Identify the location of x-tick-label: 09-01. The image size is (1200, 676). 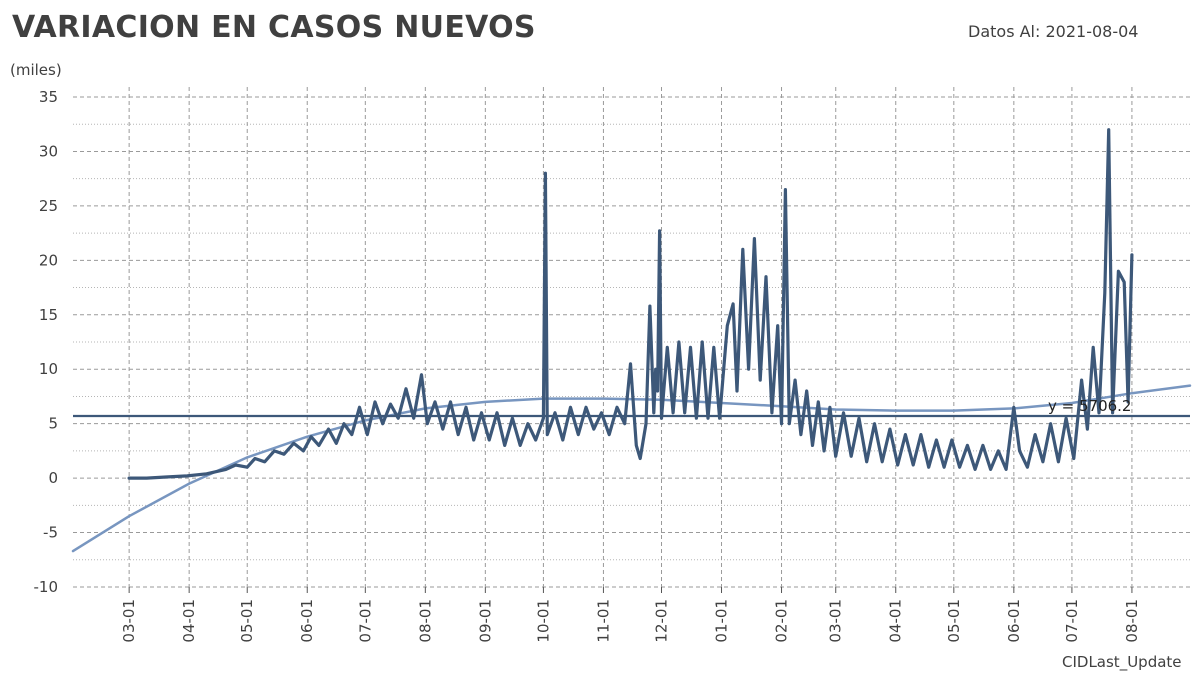
(485, 621).